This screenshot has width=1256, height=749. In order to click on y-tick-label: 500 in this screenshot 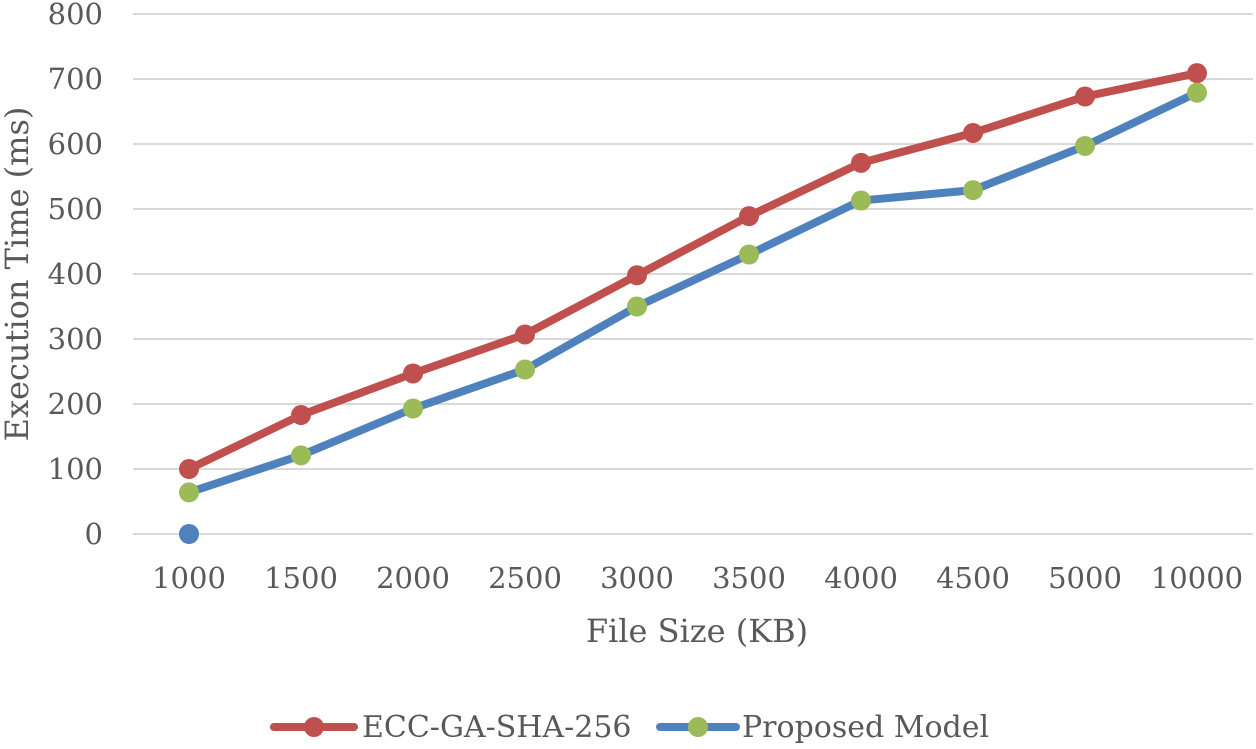, I will do `click(75, 209)`.